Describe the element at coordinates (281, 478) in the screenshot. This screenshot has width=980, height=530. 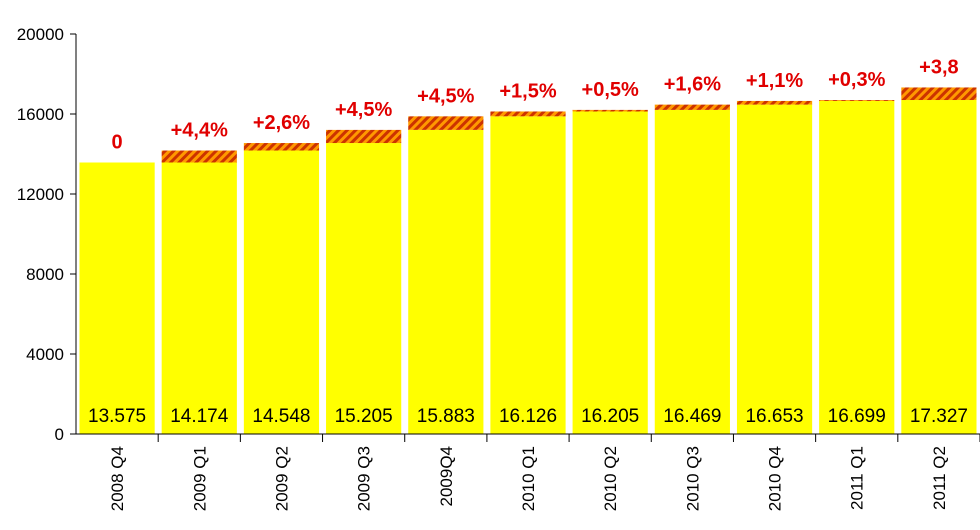
I see `x-tick-label: 2009 Q2` at that location.